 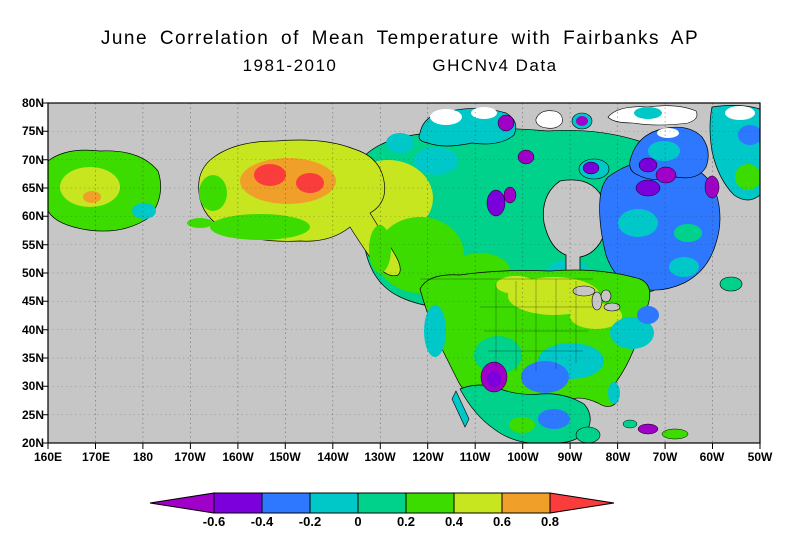 I want to click on baja-field, so click(x=460, y=409).